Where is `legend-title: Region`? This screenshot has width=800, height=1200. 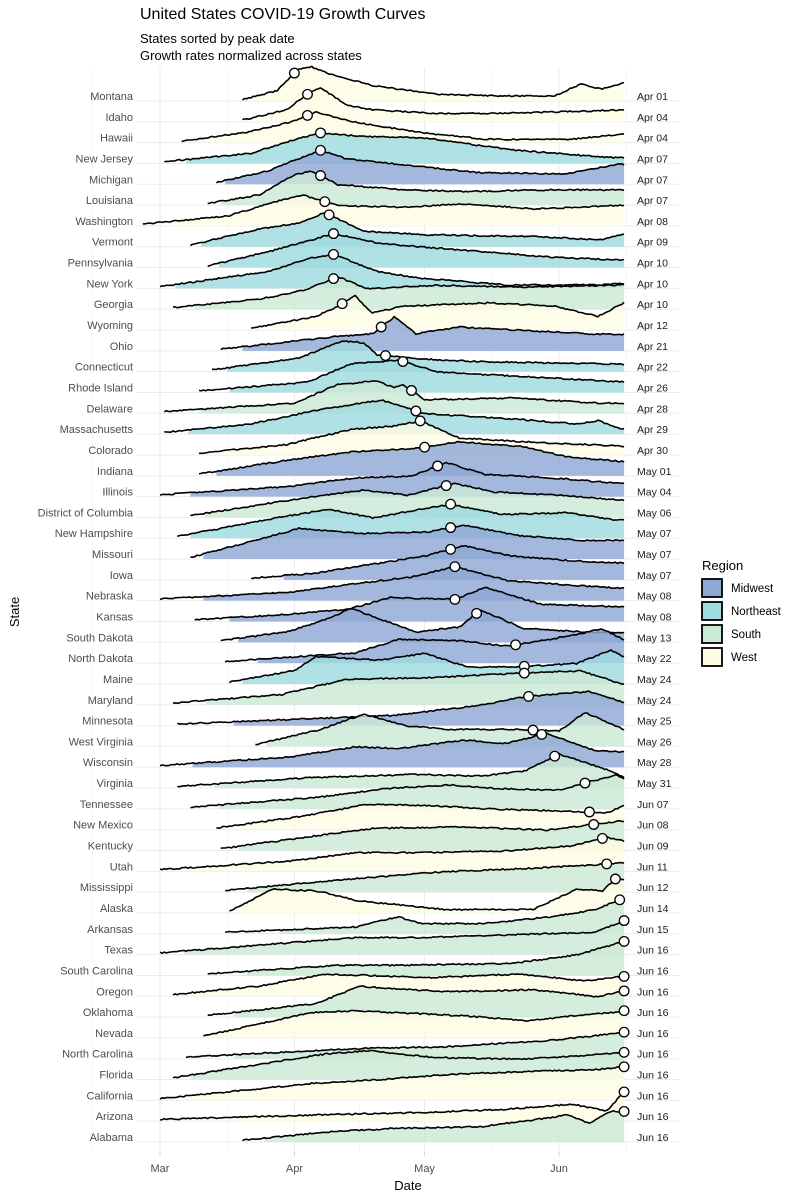
legend-title: Region is located at coordinates (722, 565).